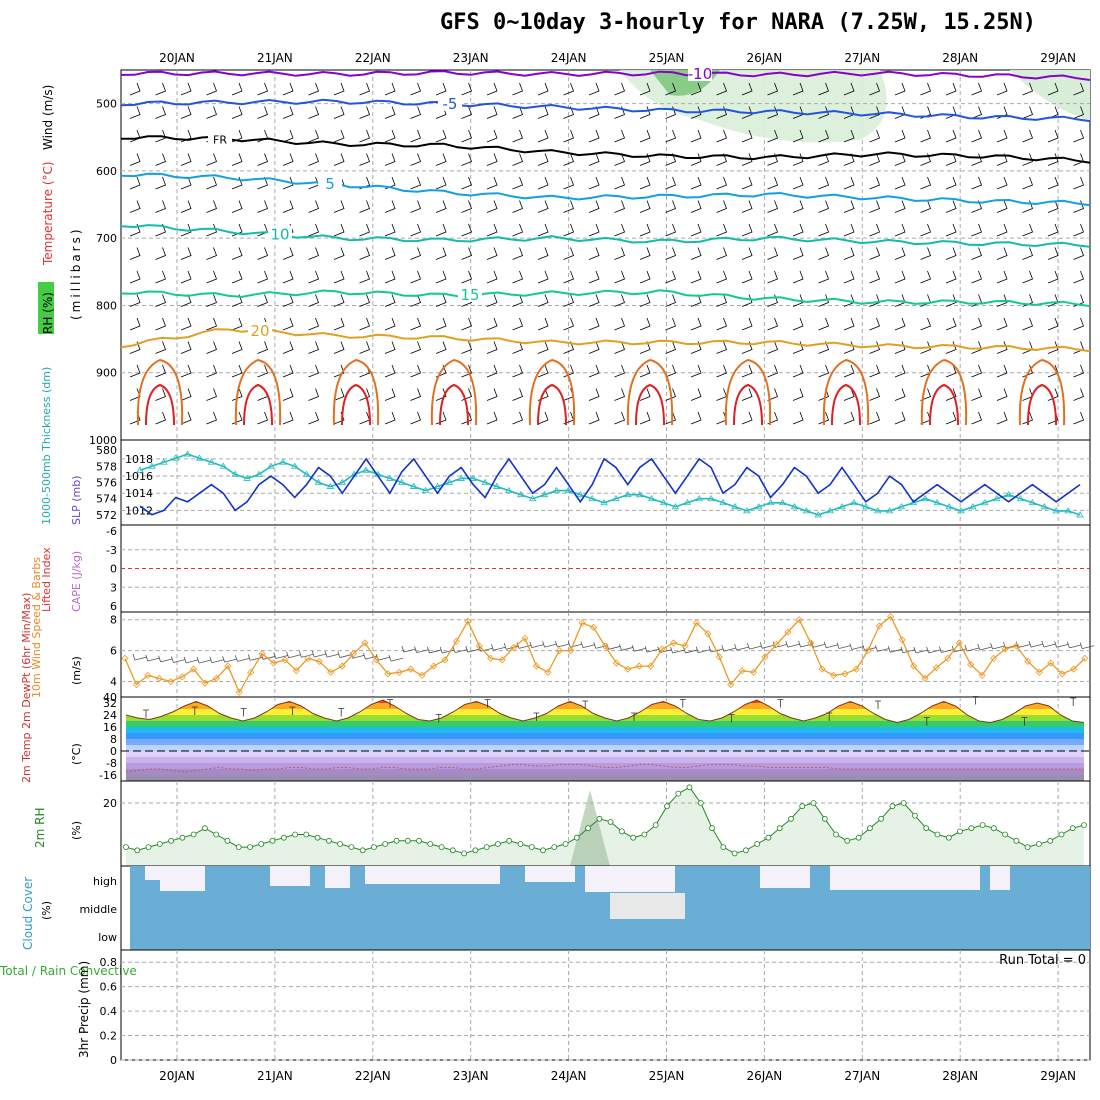 Image resolution: width=1100 pixels, height=1100 pixels. What do you see at coordinates (113, 606) in the screenshot?
I see `li-tick: 6` at bounding box center [113, 606].